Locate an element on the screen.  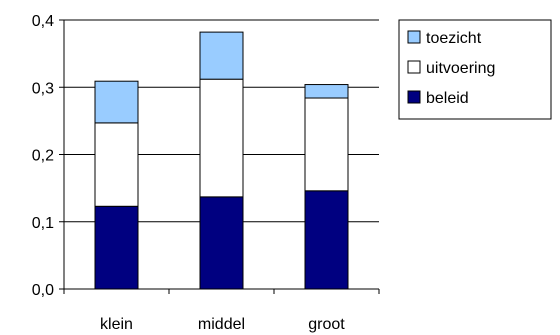
legend-label-beleid: beleid is located at coordinates (447, 98).